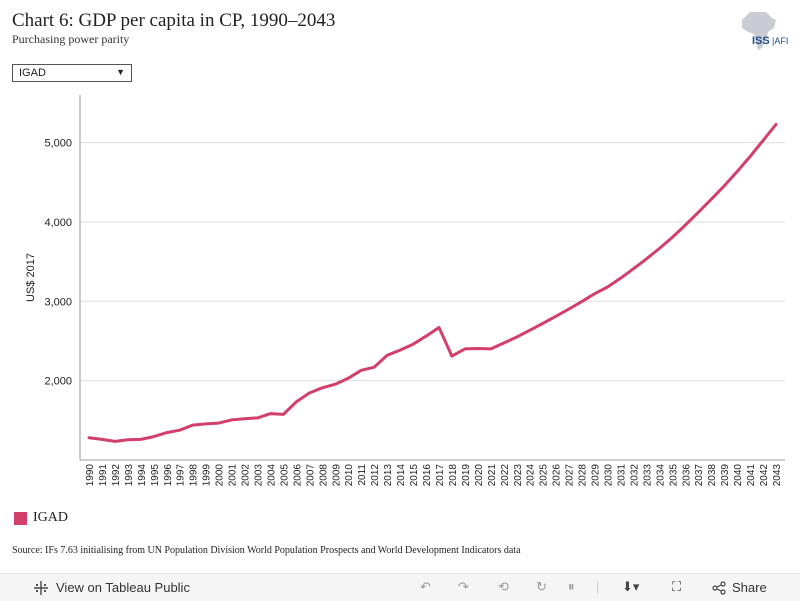 This screenshot has width=800, height=601. Describe the element at coordinates (194, 475) in the screenshot. I see `x-tick-label: 1998` at that location.